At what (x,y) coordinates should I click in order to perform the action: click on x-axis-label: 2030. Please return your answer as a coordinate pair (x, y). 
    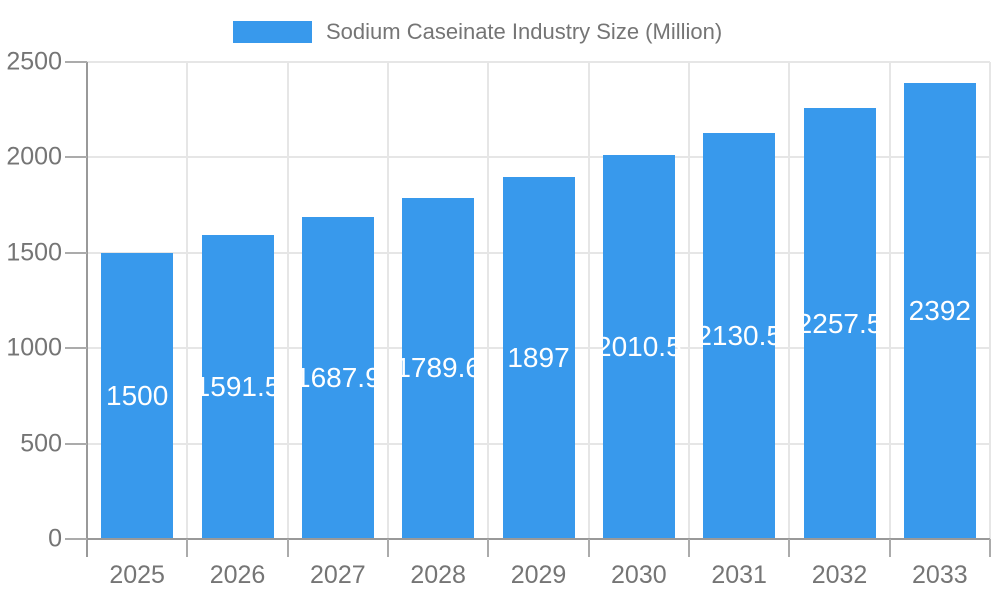
    Looking at the image, I should click on (639, 575).